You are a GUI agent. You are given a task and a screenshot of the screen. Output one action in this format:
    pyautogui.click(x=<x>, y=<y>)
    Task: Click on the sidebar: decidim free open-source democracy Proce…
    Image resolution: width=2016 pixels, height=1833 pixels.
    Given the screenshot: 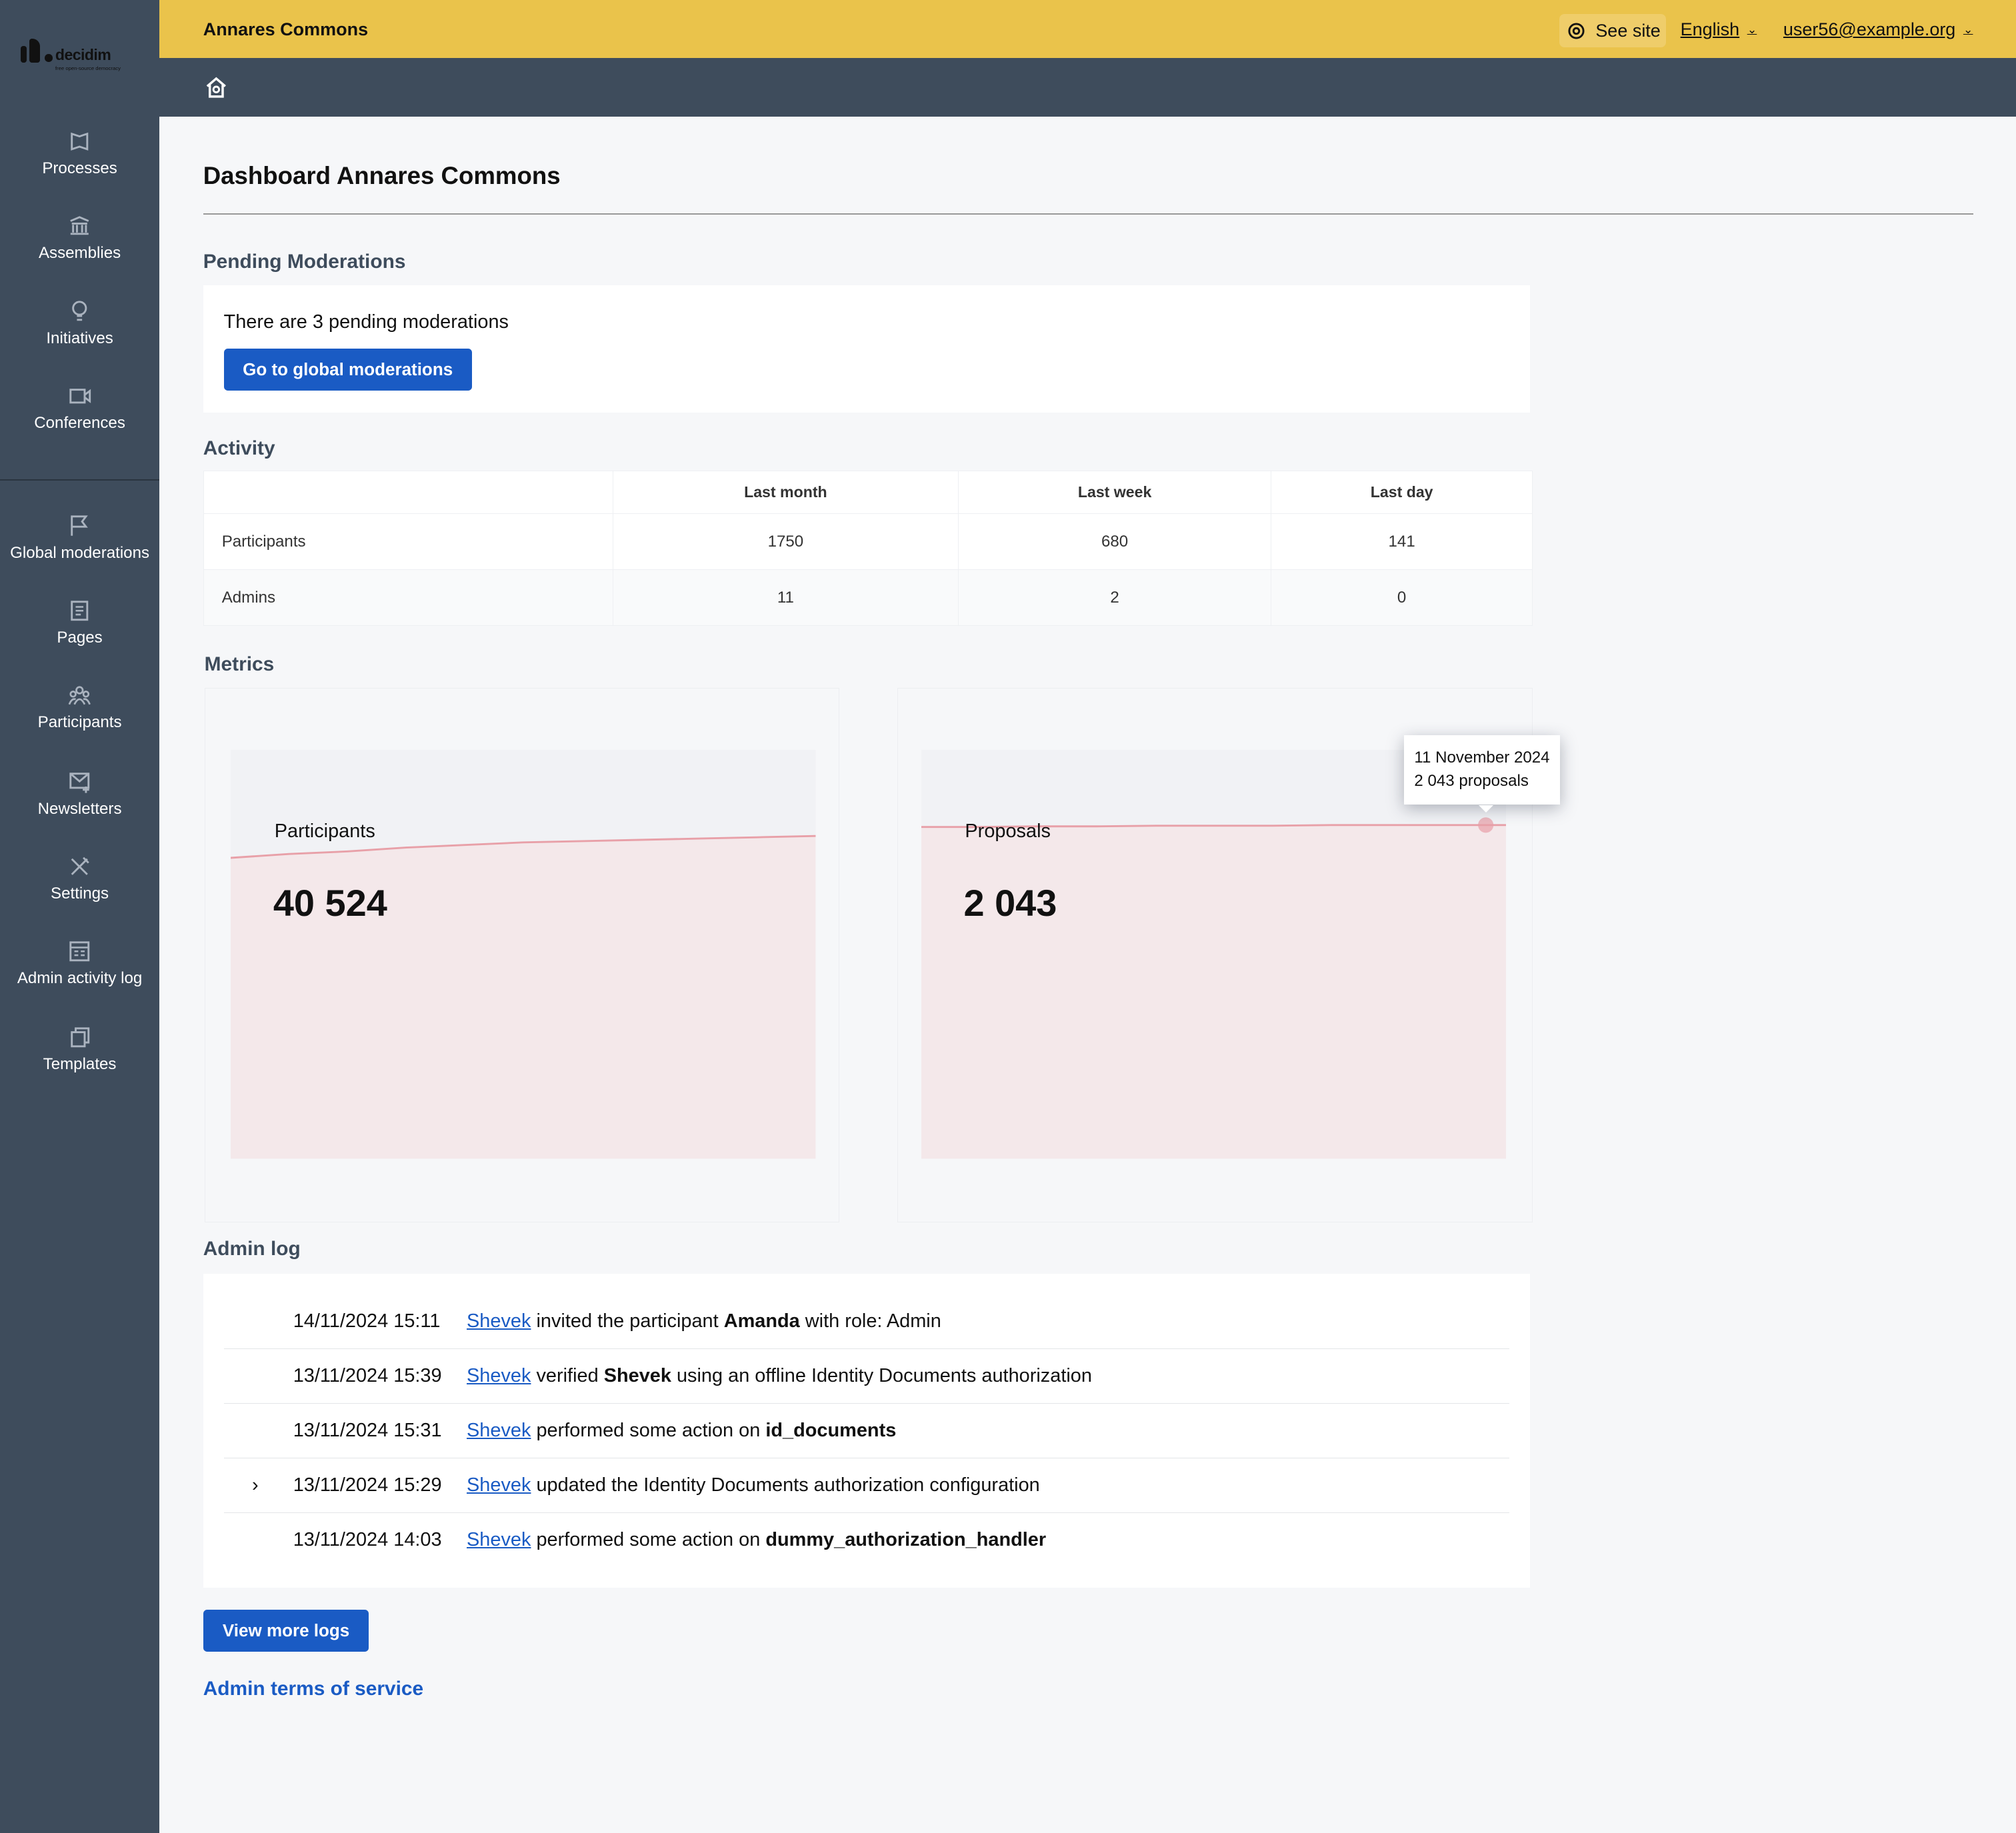 What is the action you would take?
    pyautogui.click(x=80, y=916)
    